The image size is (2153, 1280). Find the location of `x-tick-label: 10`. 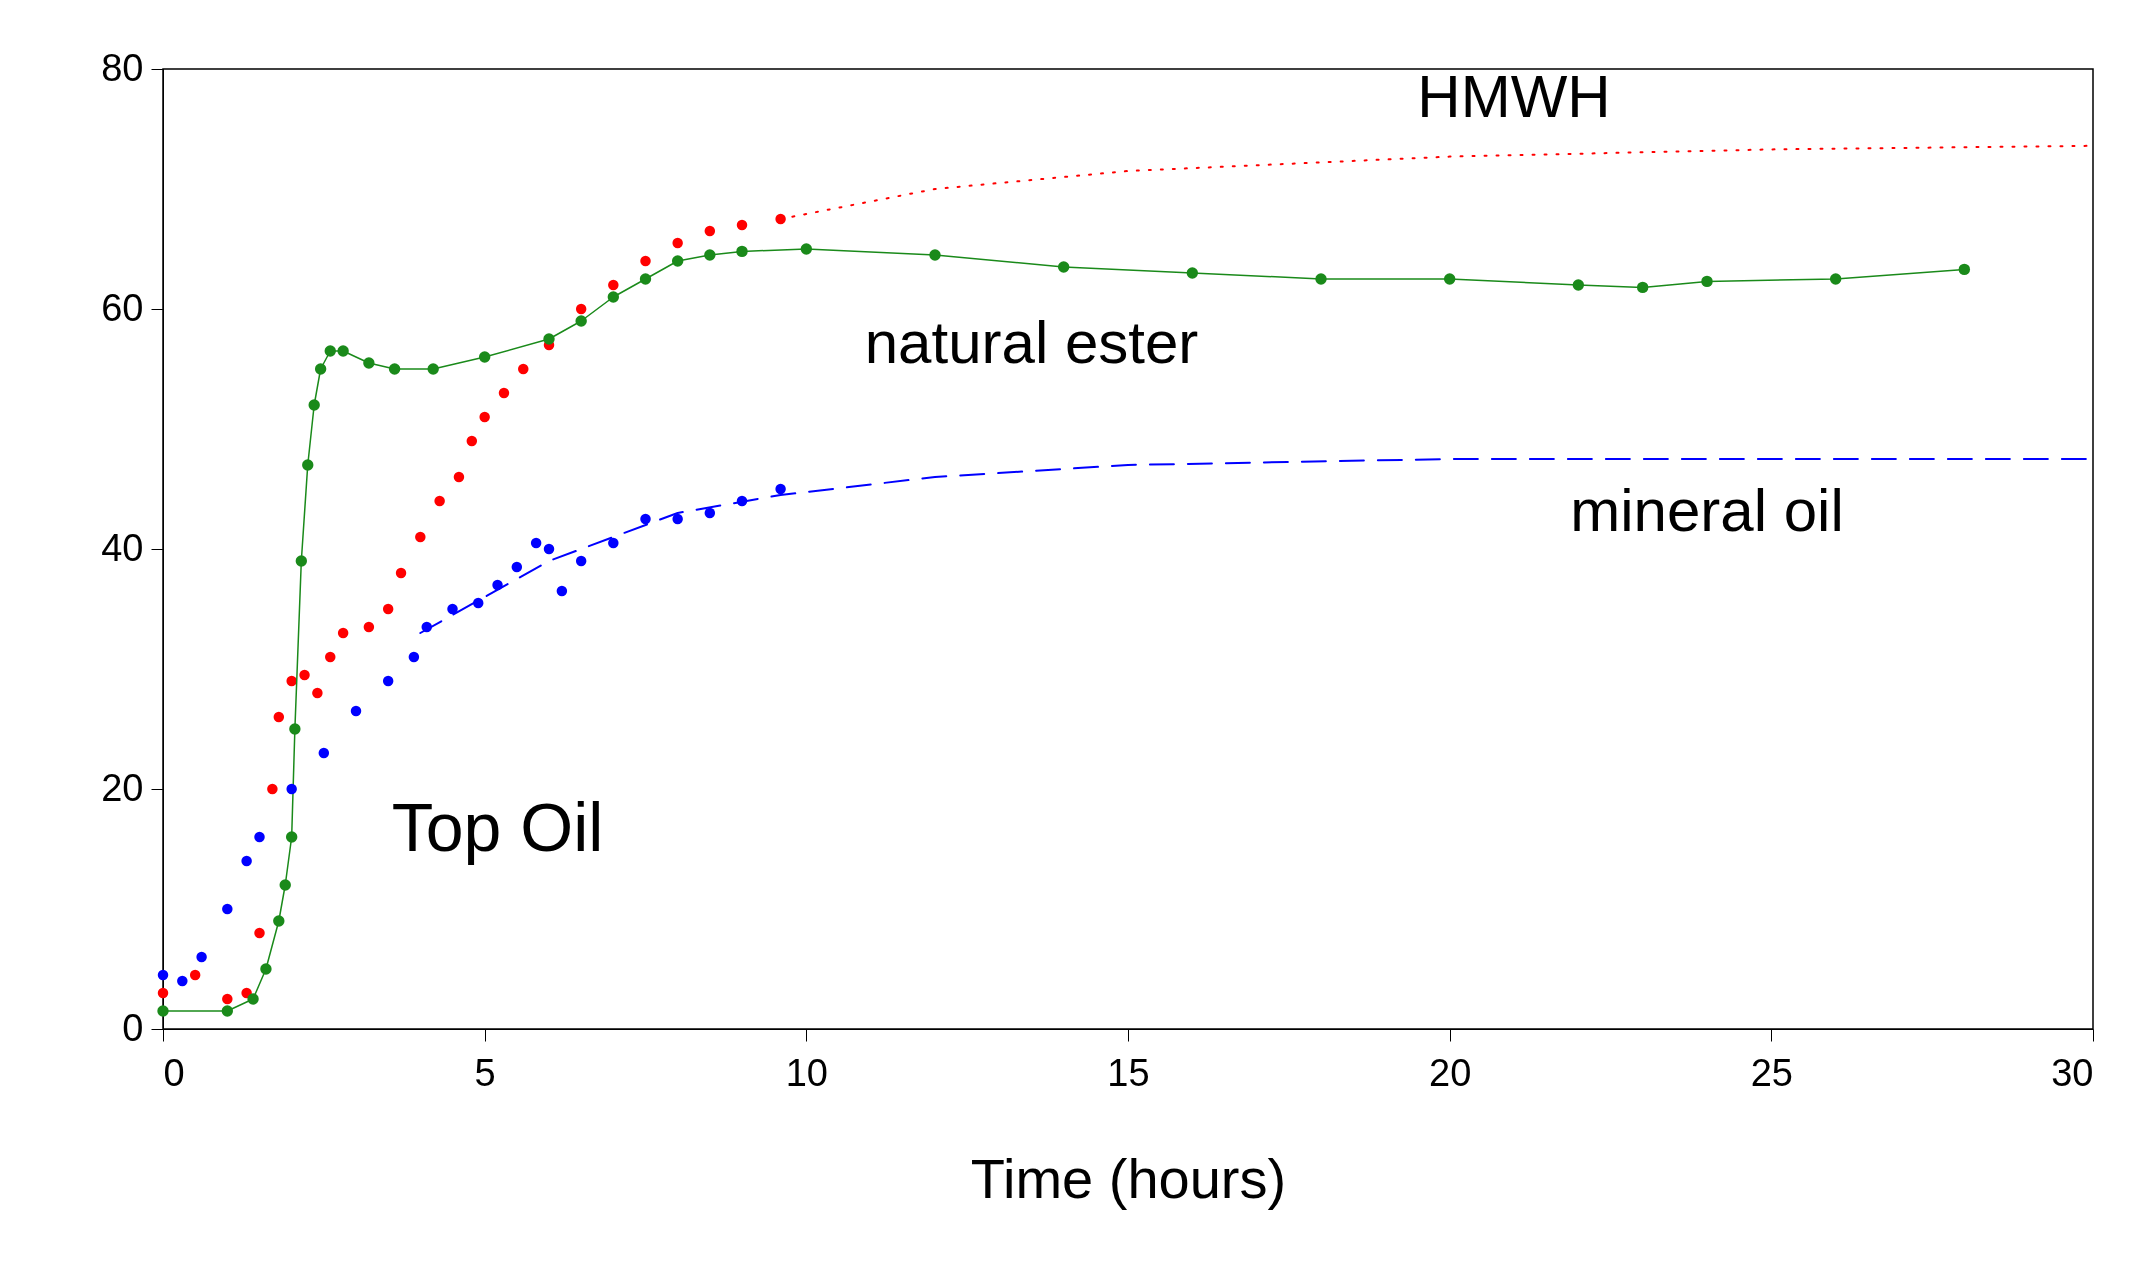

x-tick-label: 10 is located at coordinates (806, 1072).